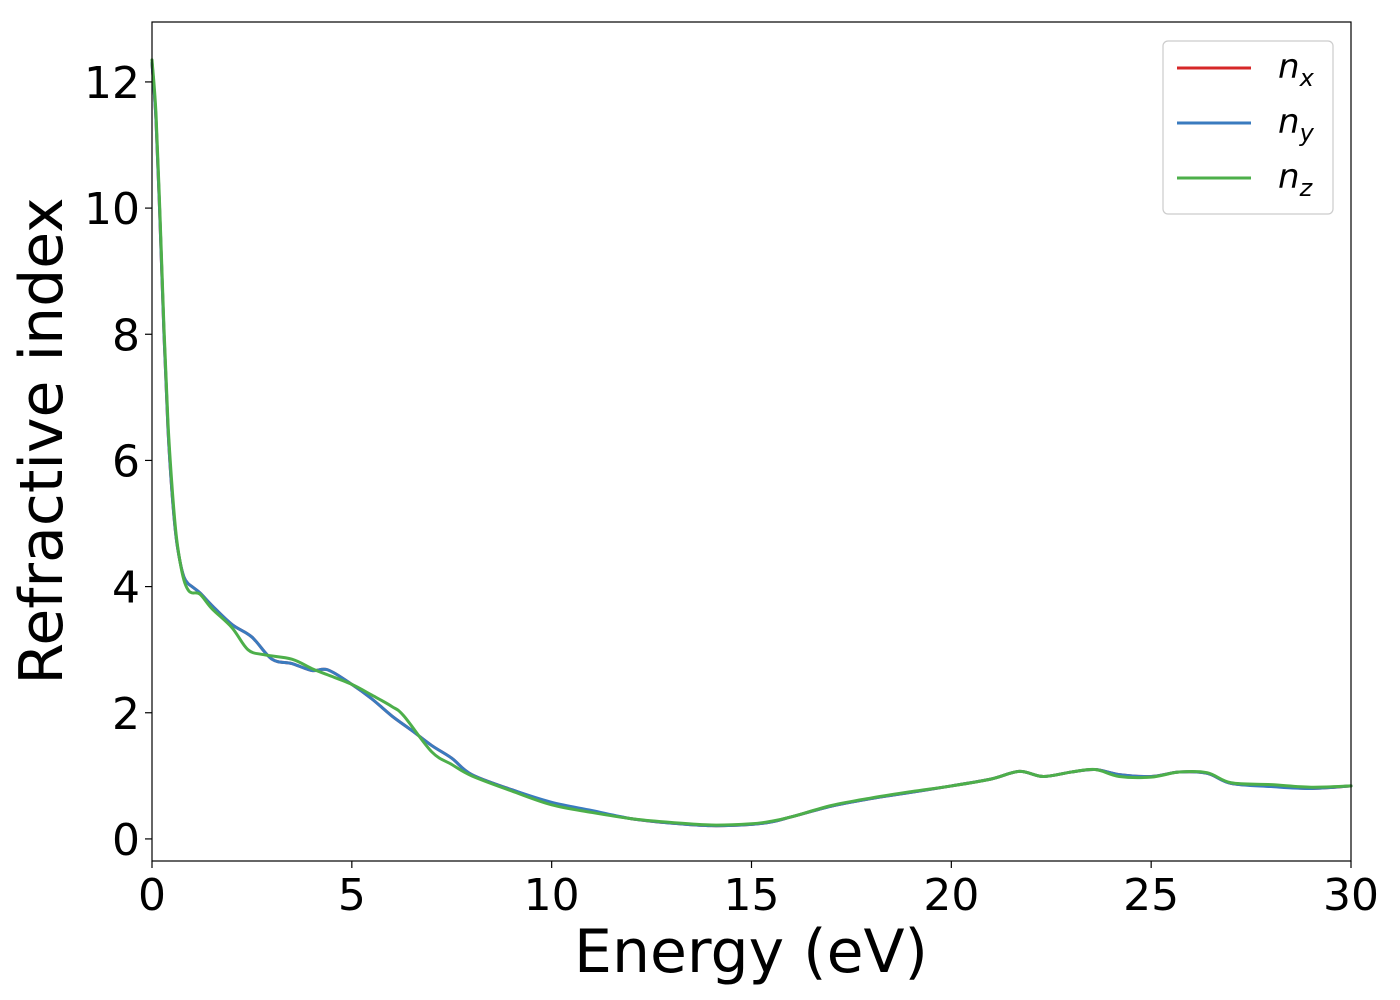 This screenshot has width=1400, height=1000. I want to click on legend-label-nz: nz, so click(1296, 179).